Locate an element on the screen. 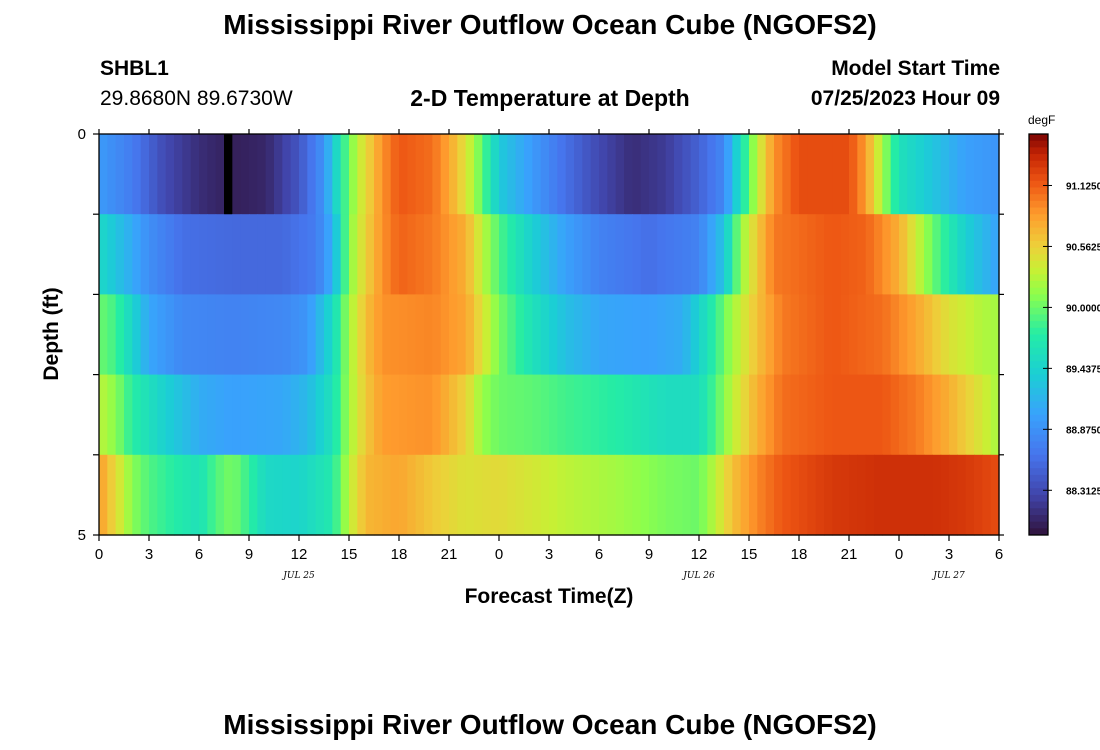 This screenshot has width=1100, height=750. date-label: JUL 25 is located at coordinates (298, 576).